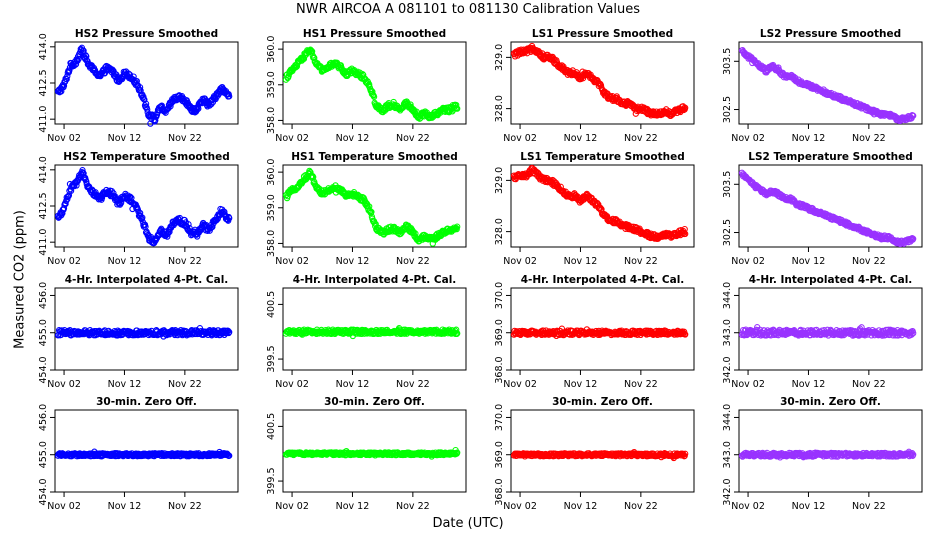  Describe the element at coordinates (602, 34) in the screenshot. I see `panel-title: LS1 Pressure Smoothed` at that location.